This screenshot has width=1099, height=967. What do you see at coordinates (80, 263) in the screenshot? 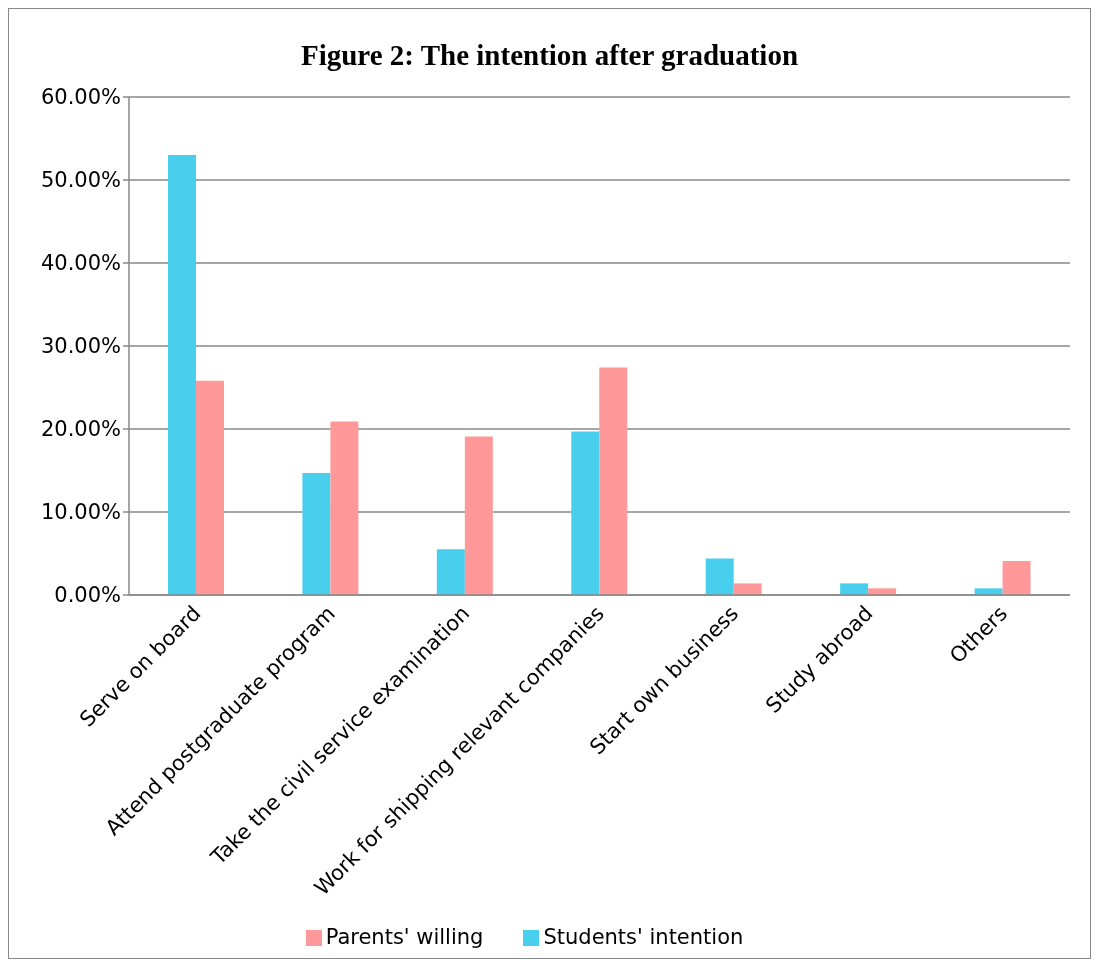
I see `y-tick-label: 40.00%` at bounding box center [80, 263].